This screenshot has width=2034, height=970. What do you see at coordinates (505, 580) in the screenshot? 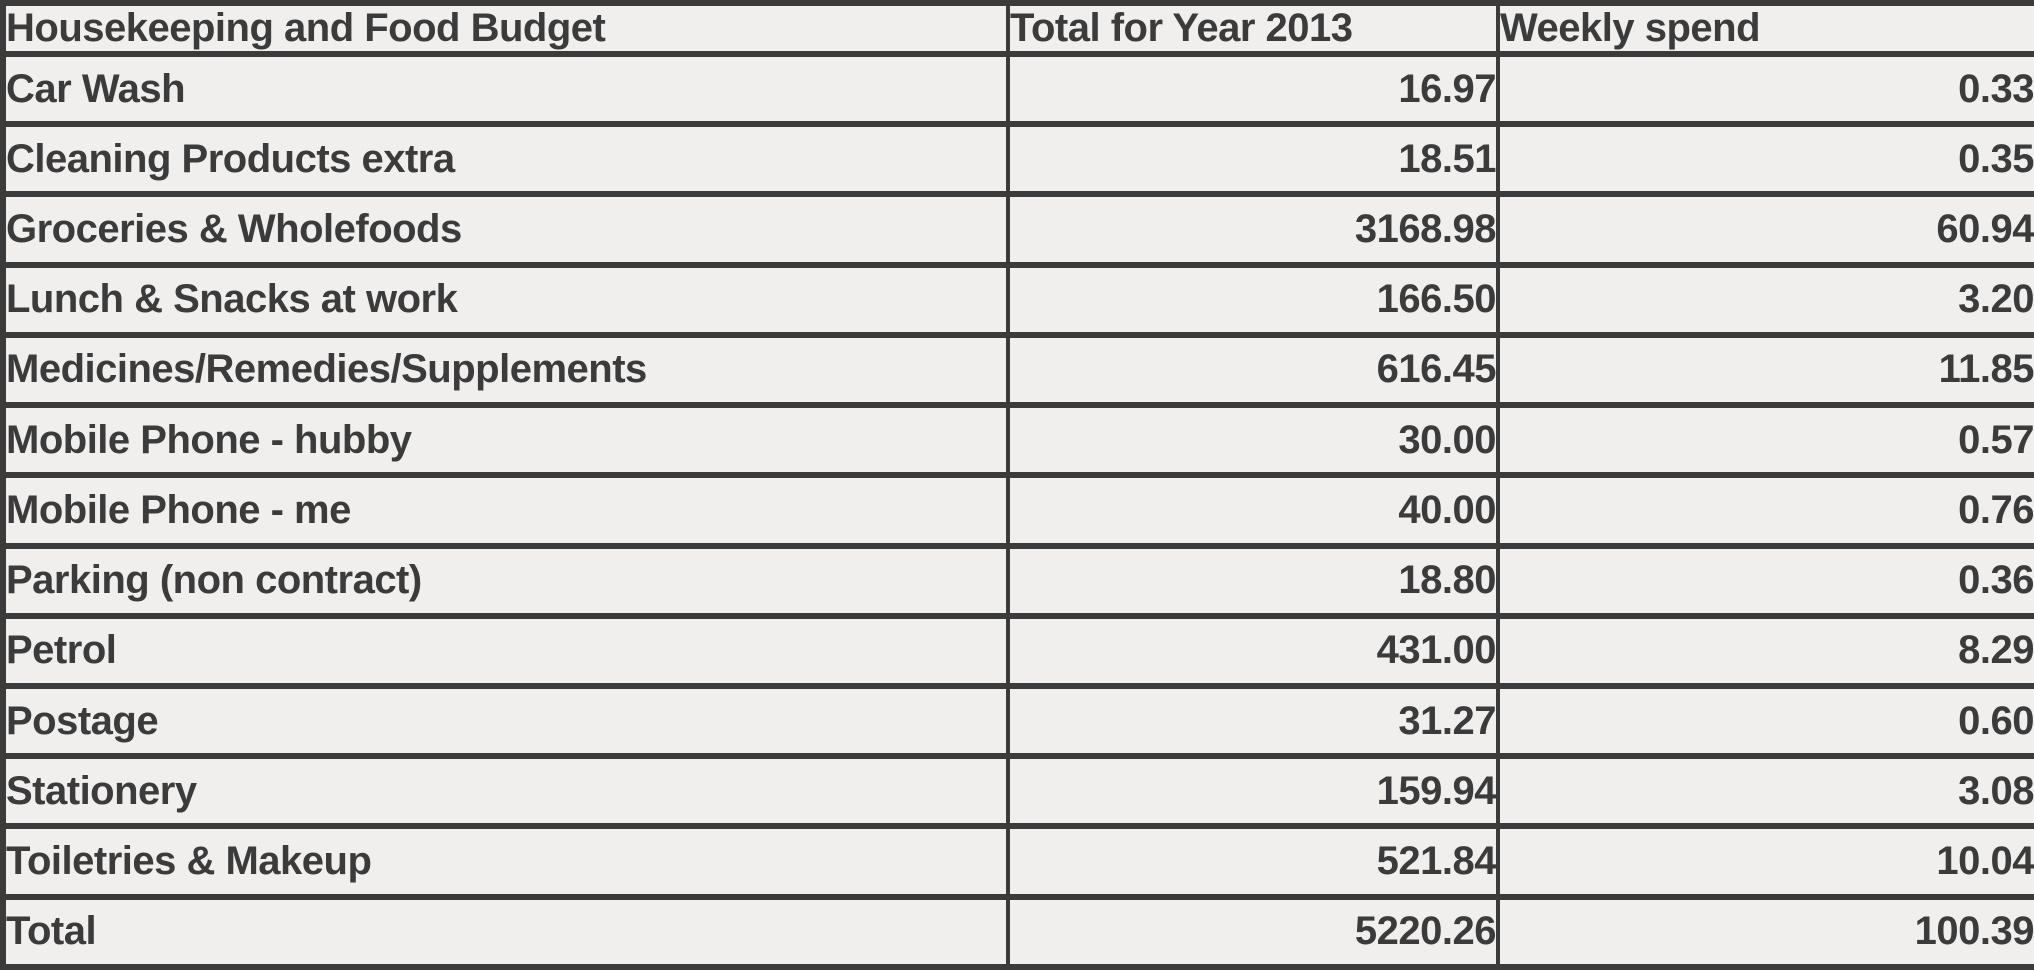
I see `row-category: Parking (non contract)` at bounding box center [505, 580].